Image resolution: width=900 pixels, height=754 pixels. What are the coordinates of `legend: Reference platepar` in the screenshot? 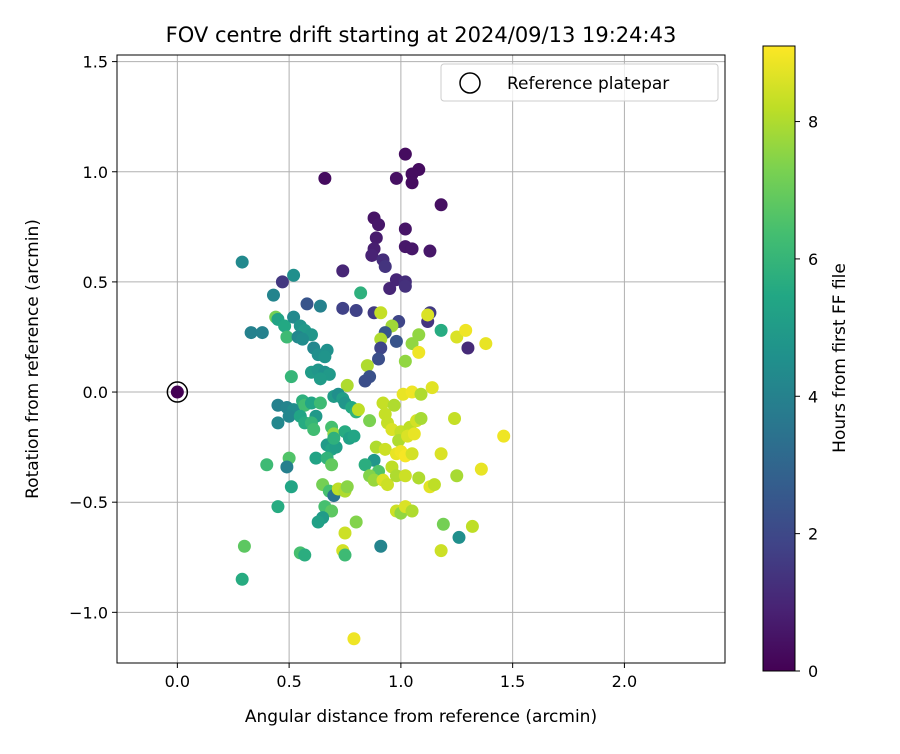 It's located at (579, 82).